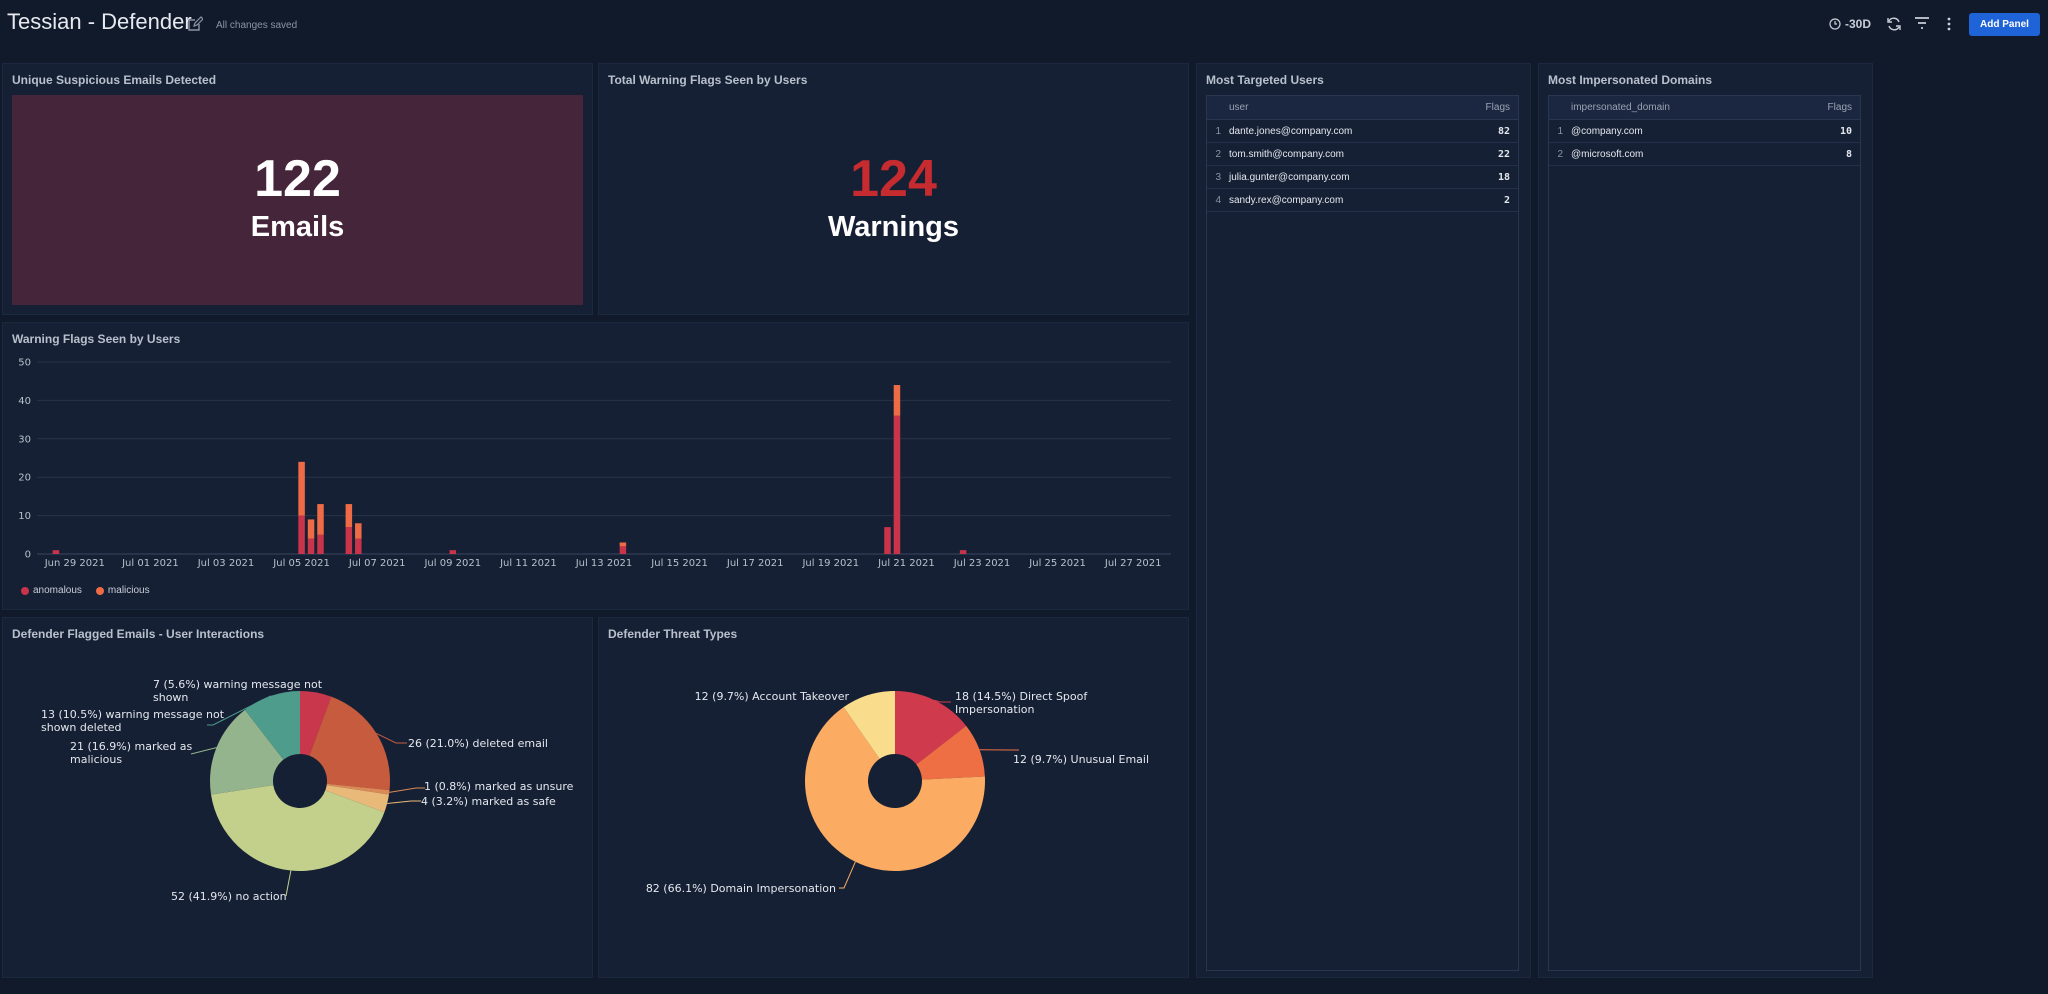 This screenshot has width=2048, height=994. I want to click on impersonated-domains-title: Most Impersonated Domains, so click(1630, 80).